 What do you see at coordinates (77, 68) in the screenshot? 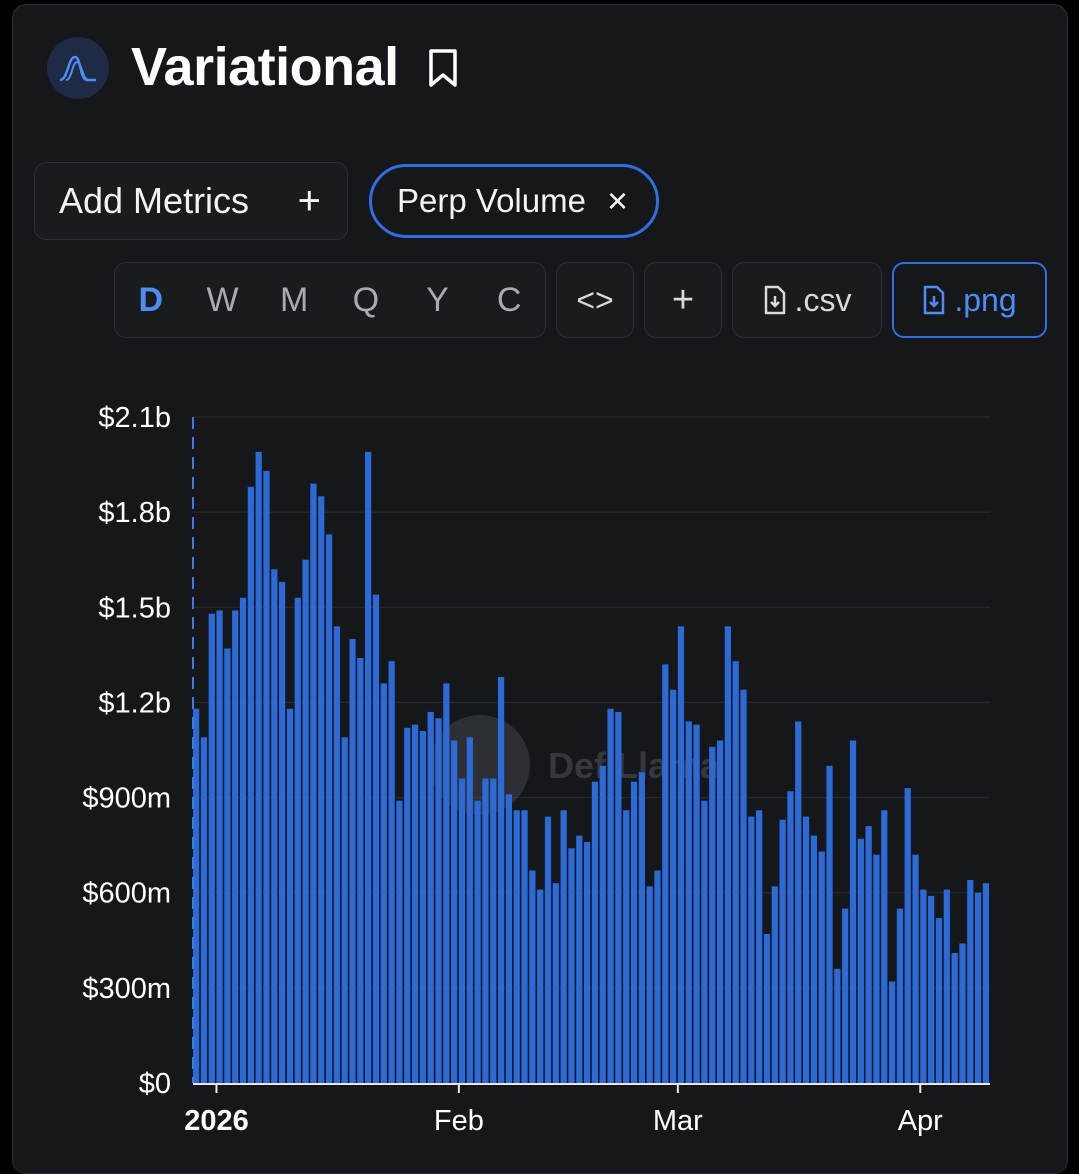
I see `variational-logo-icon` at bounding box center [77, 68].